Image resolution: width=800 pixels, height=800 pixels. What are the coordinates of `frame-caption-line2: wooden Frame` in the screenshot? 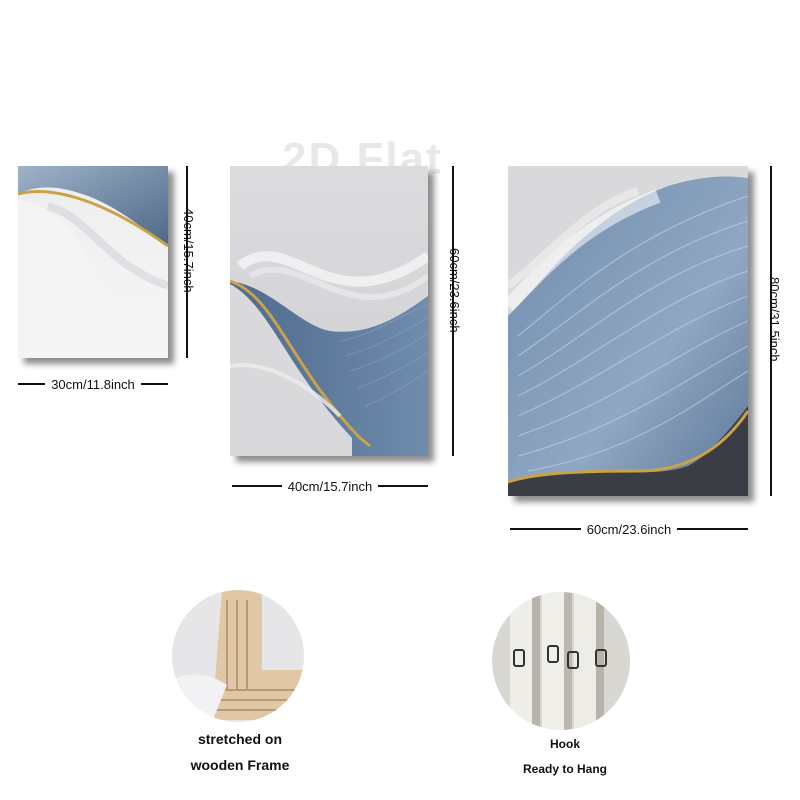 It's located at (240, 765).